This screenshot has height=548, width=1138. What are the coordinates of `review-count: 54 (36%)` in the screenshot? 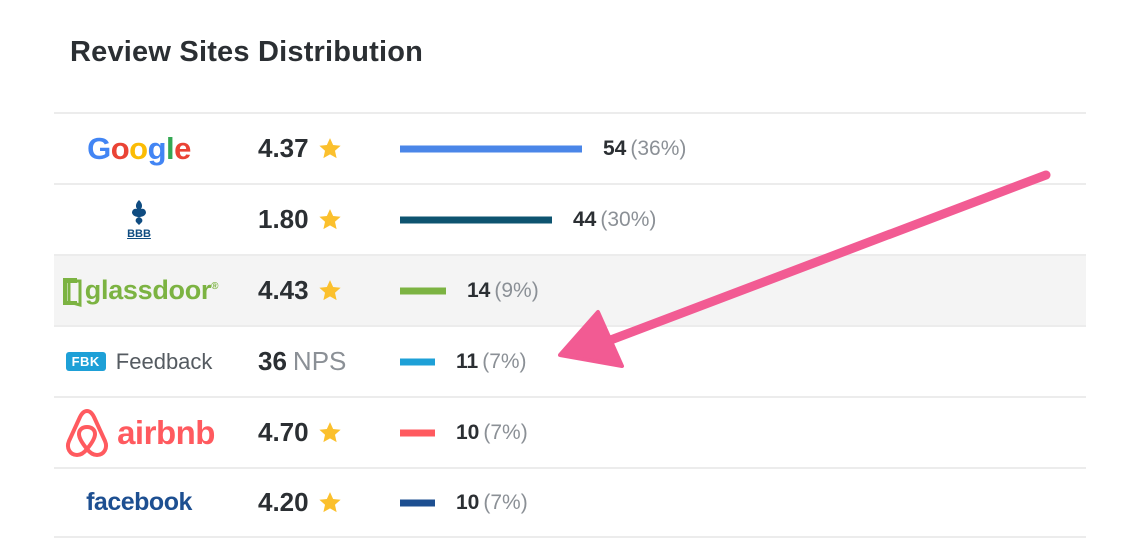 It's located at (645, 148).